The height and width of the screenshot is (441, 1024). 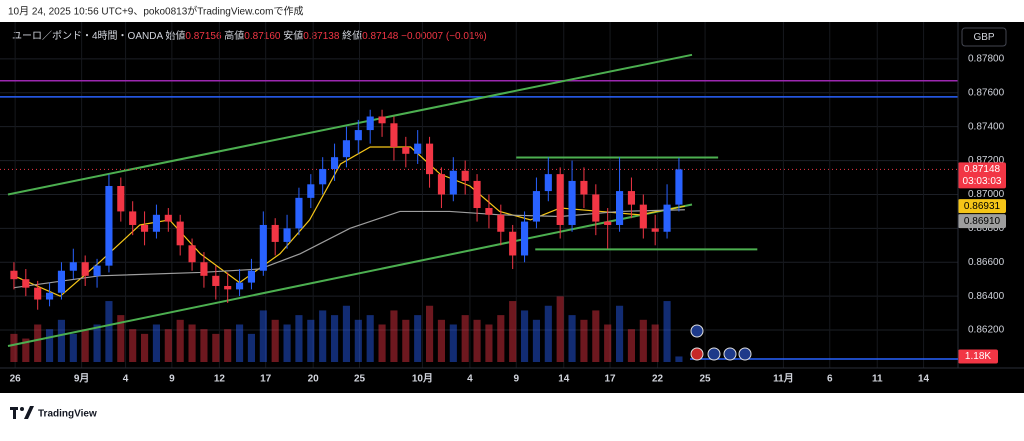 I want to click on x-tick-label: 6, so click(x=830, y=379).